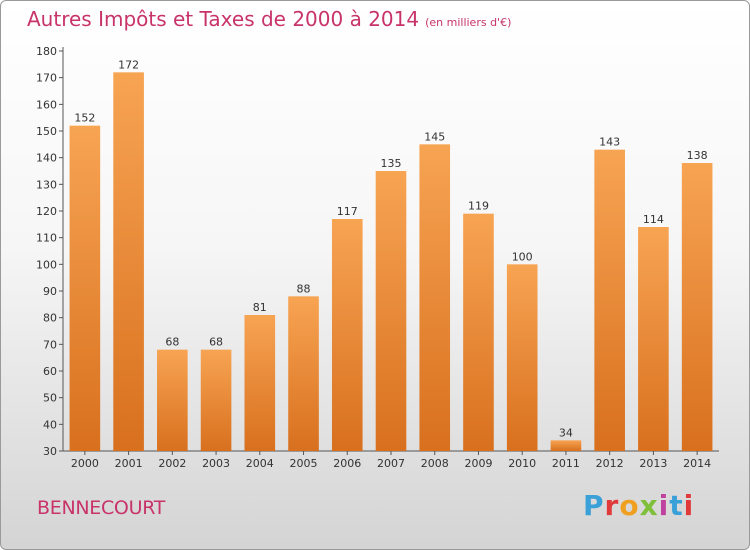  What do you see at coordinates (50, 451) in the screenshot?
I see `y-tick-label: 30` at bounding box center [50, 451].